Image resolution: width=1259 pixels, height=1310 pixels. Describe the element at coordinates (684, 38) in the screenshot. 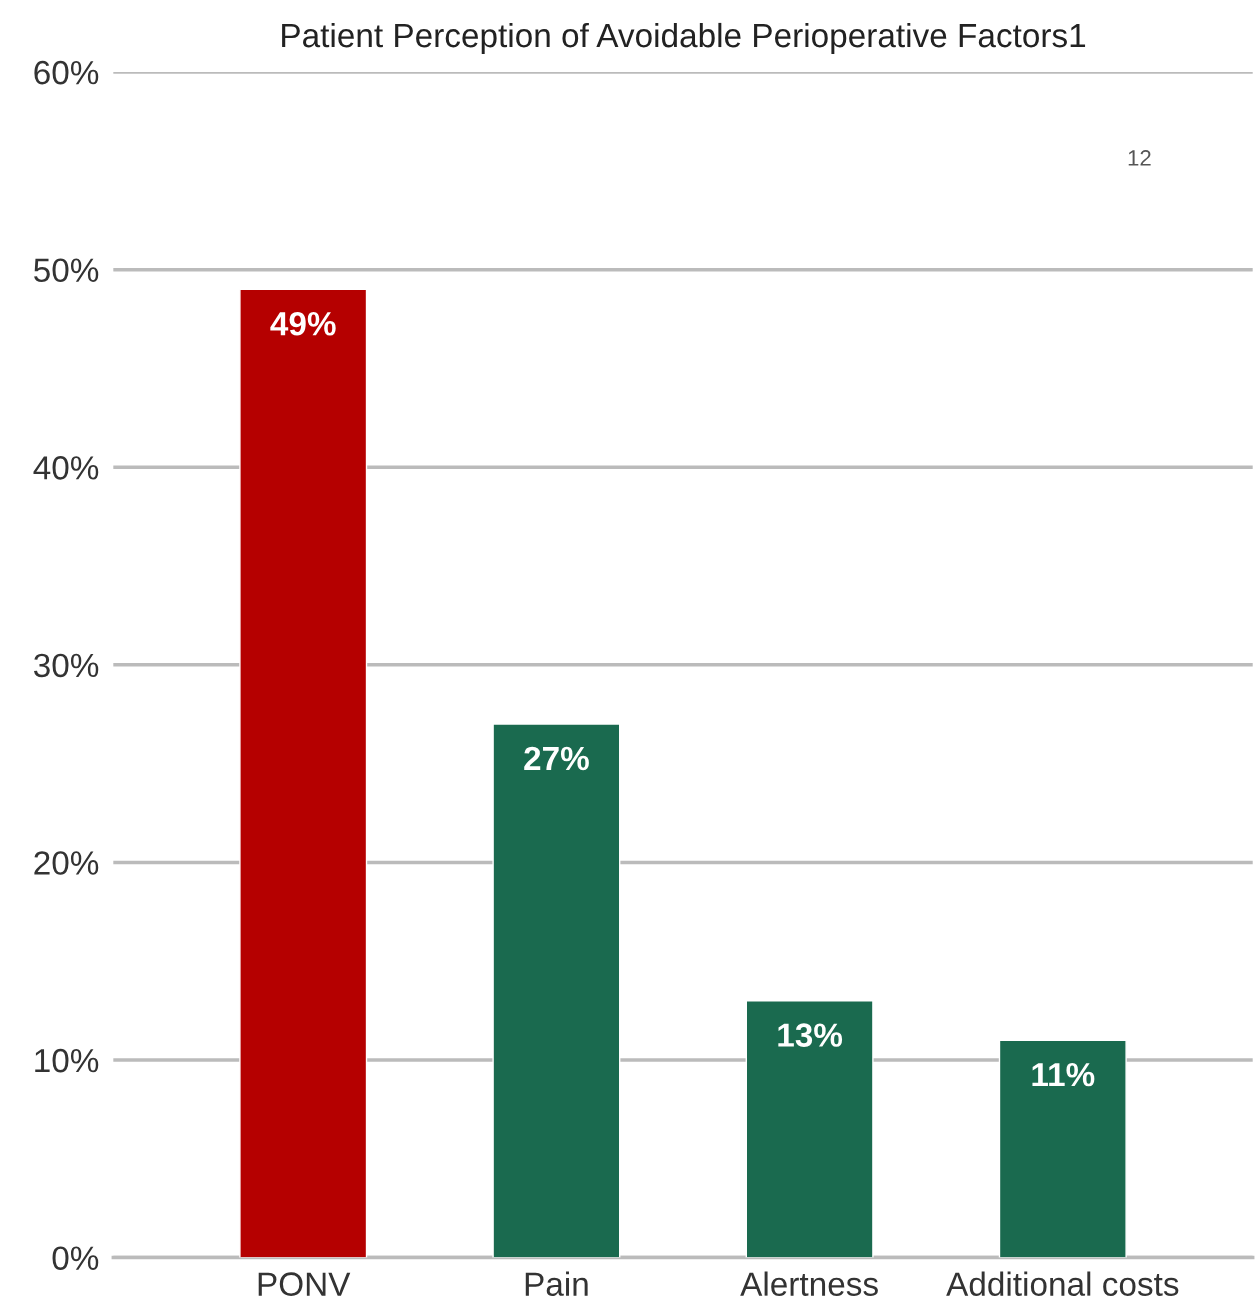

I see `chart-title: Patient Perception of Avoidable Perioperative Factors1` at that location.